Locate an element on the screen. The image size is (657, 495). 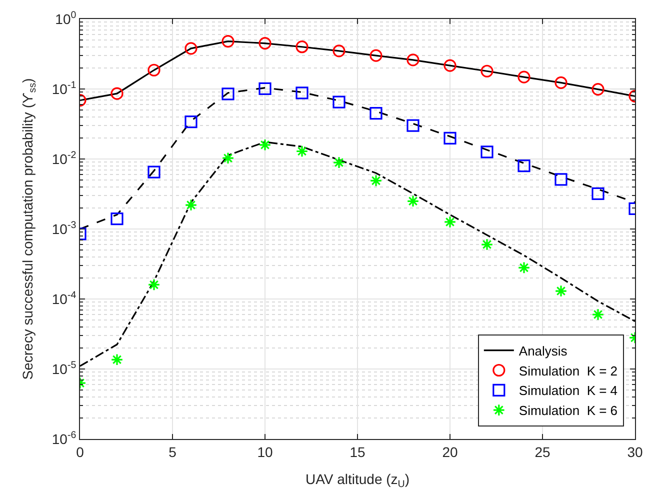
x-tick-label: 15 is located at coordinates (358, 452).